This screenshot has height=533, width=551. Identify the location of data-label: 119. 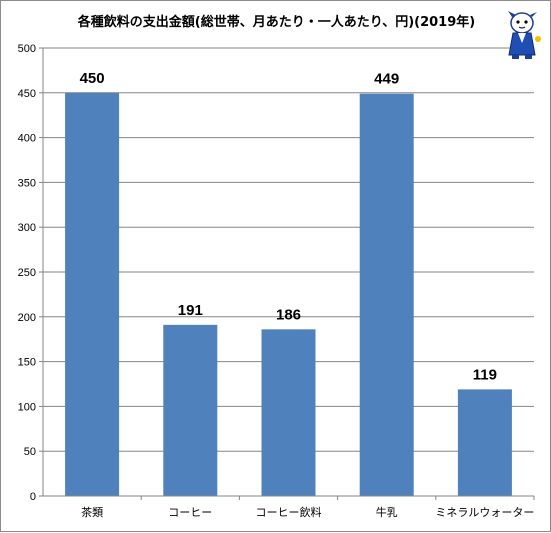
(485, 374).